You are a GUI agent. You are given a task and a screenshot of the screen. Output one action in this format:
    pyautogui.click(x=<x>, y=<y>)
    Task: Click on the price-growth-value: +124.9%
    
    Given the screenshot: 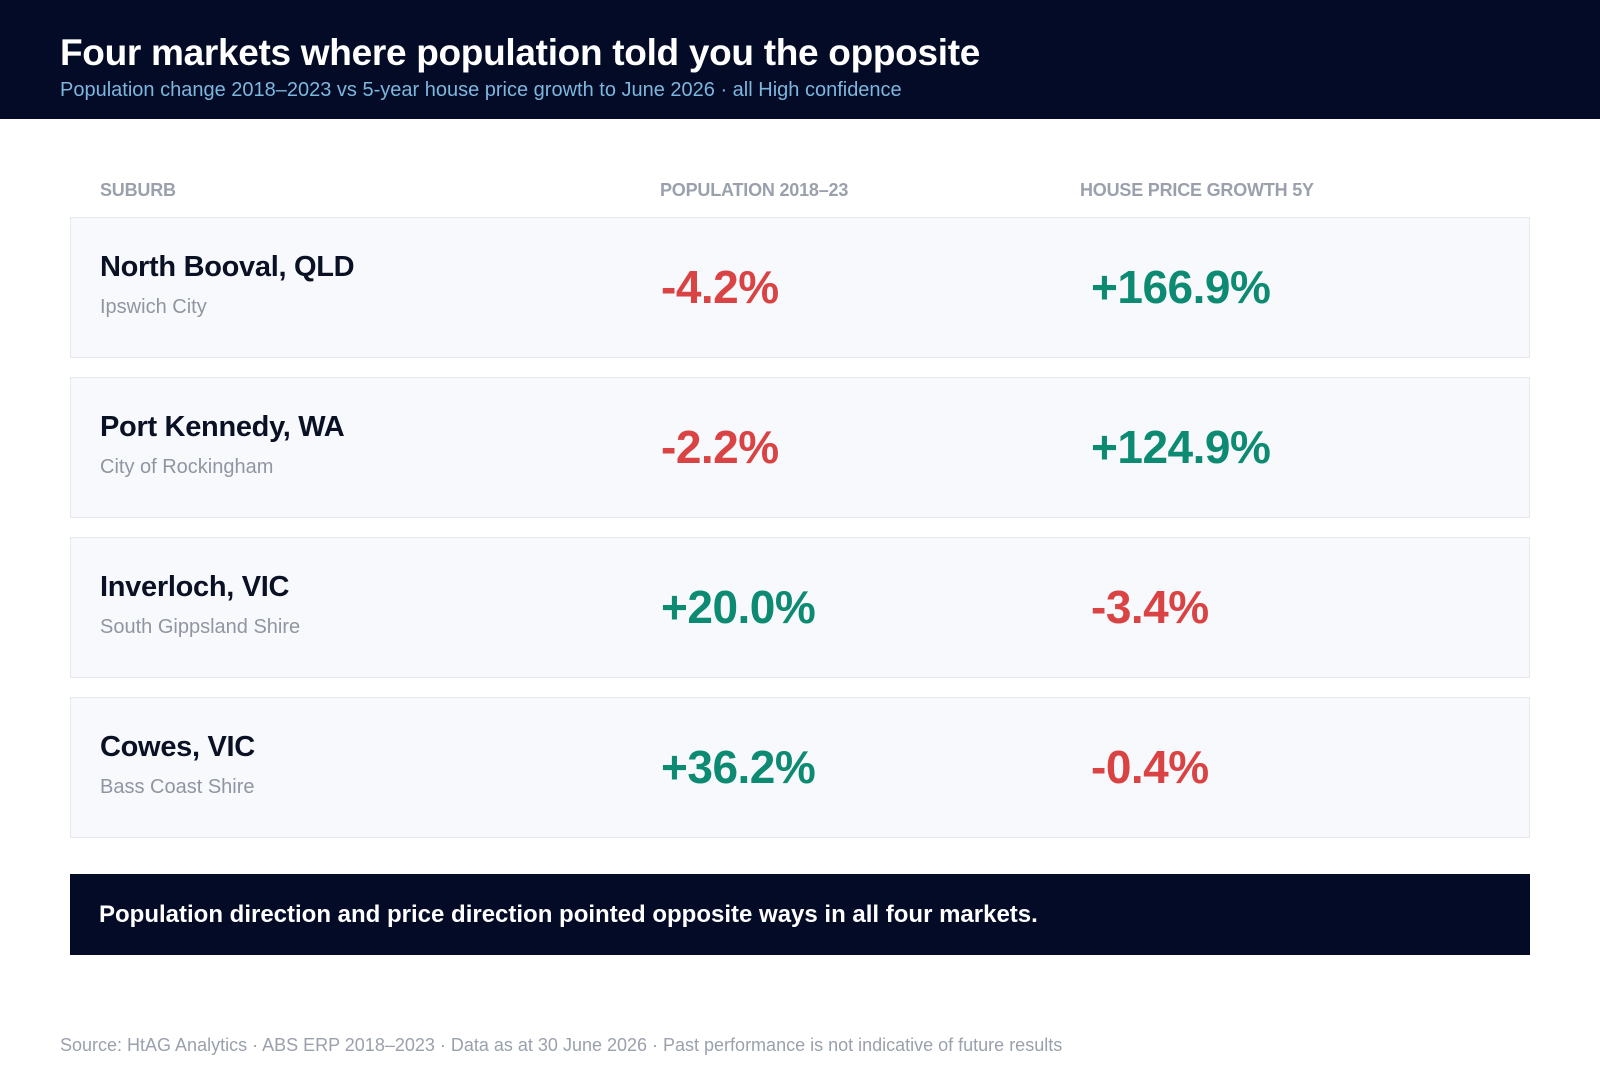 What is the action you would take?
    pyautogui.click(x=1181, y=447)
    